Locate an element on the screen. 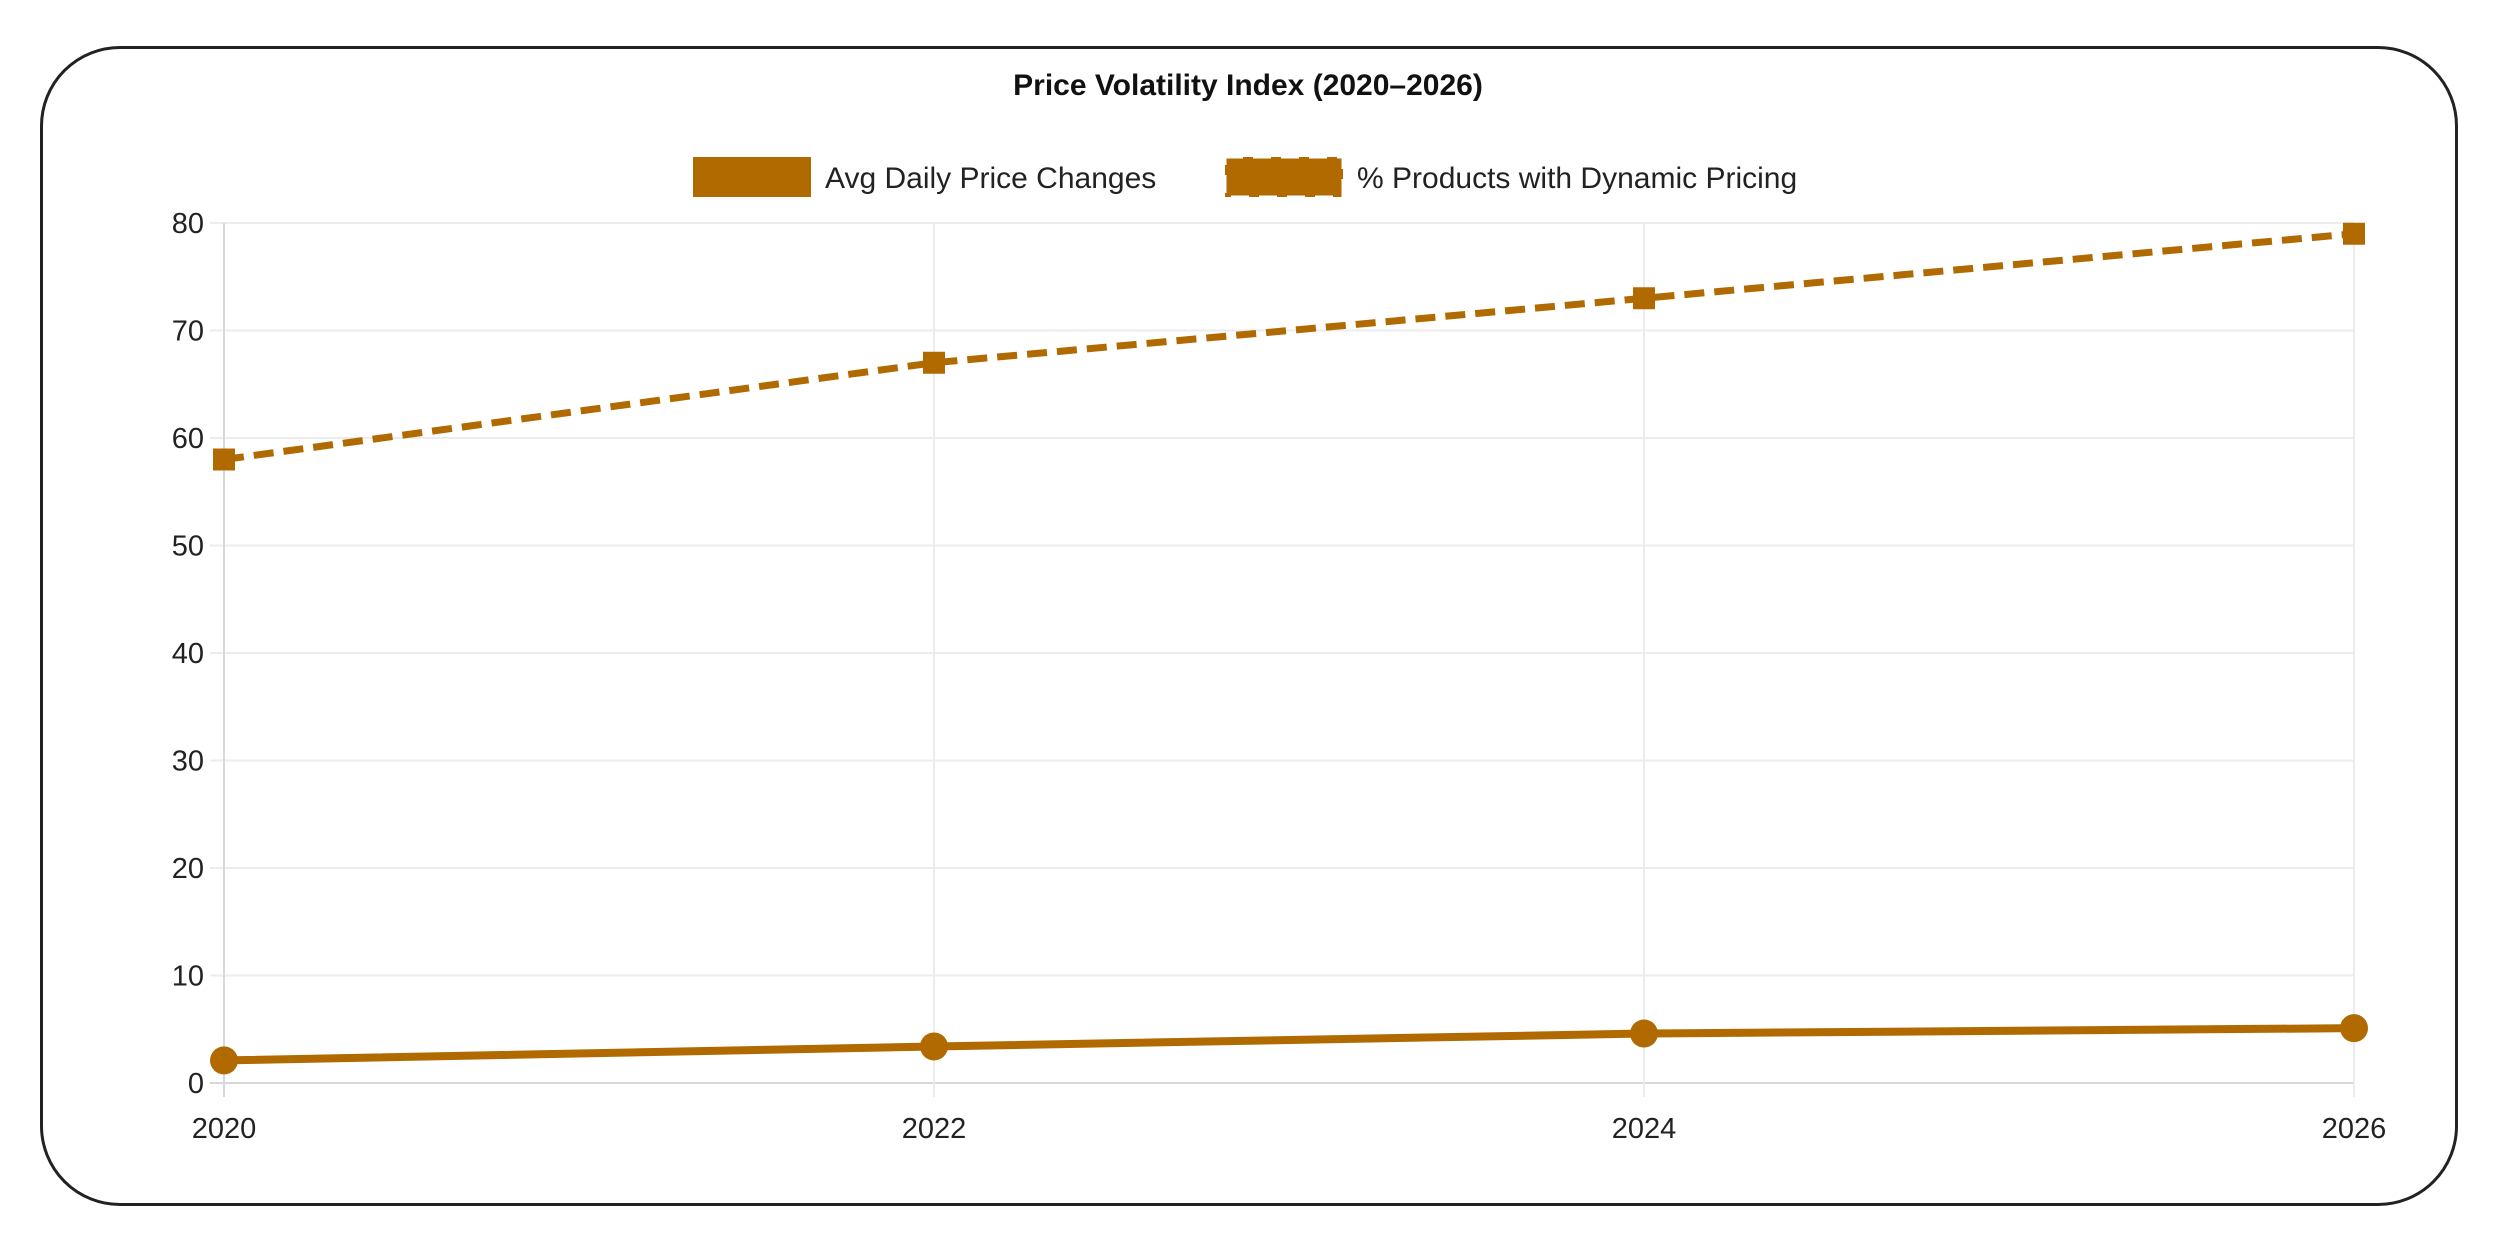 This screenshot has height=1240, width=2497. x-tick-label: 2024 is located at coordinates (1644, 1129).